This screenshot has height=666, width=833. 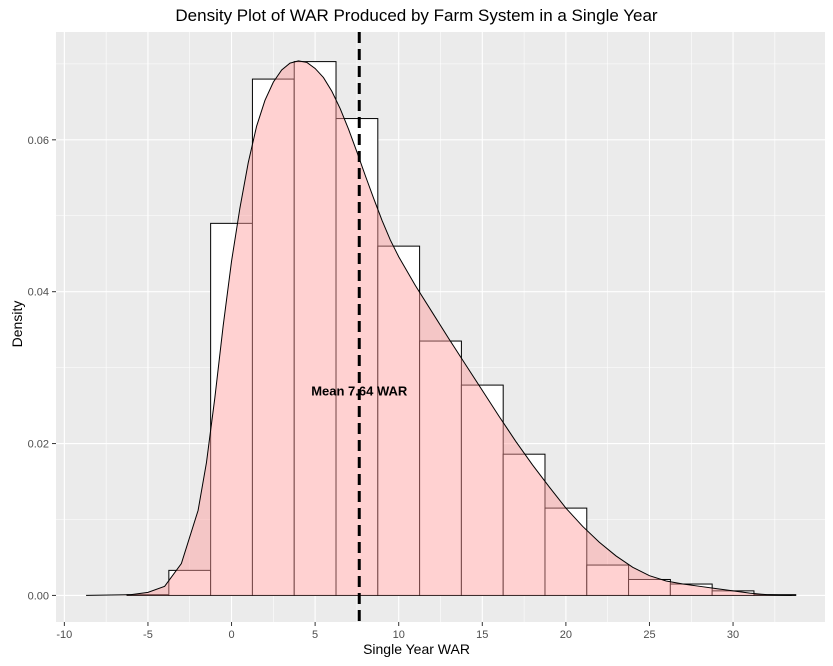 I want to click on x-tick-label: 10, so click(x=399, y=635).